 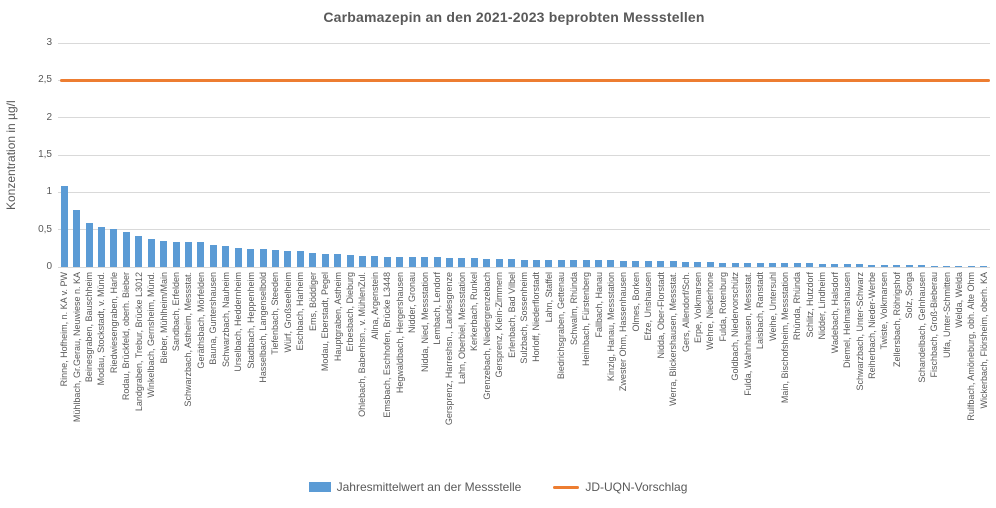 What do you see at coordinates (387, 345) in the screenshot?
I see `x-axis-label: Emsbach, Eschhofen, Brücke L3448` at bounding box center [387, 345].